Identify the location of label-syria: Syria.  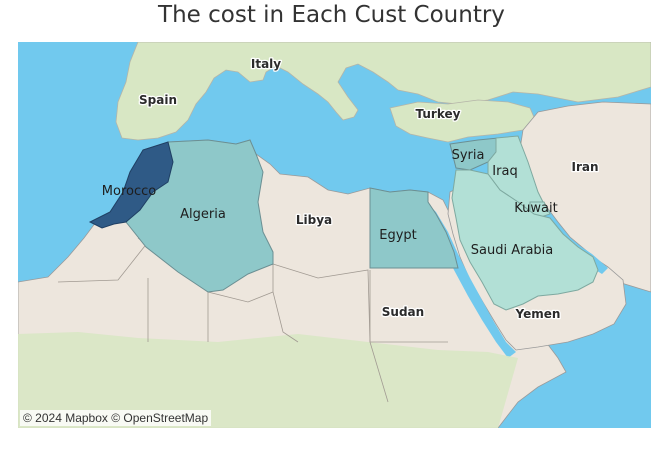
(468, 155).